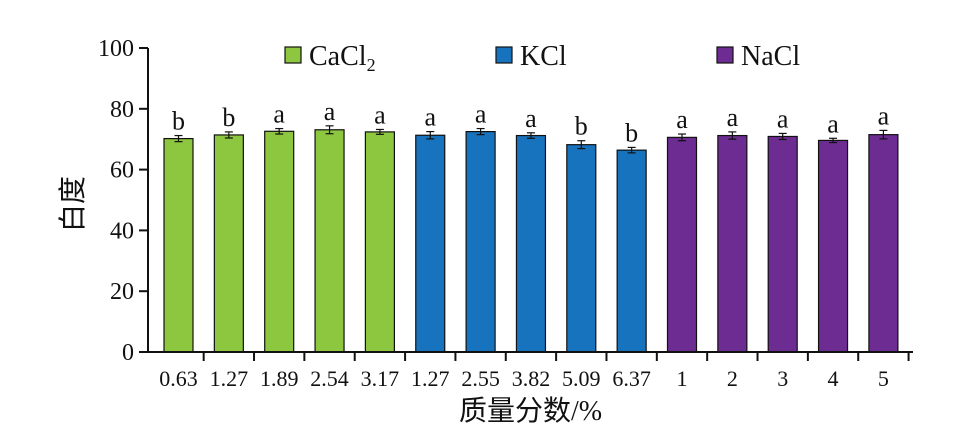 This screenshot has width=961, height=438. I want to click on legend-item: KCl, so click(531, 56).